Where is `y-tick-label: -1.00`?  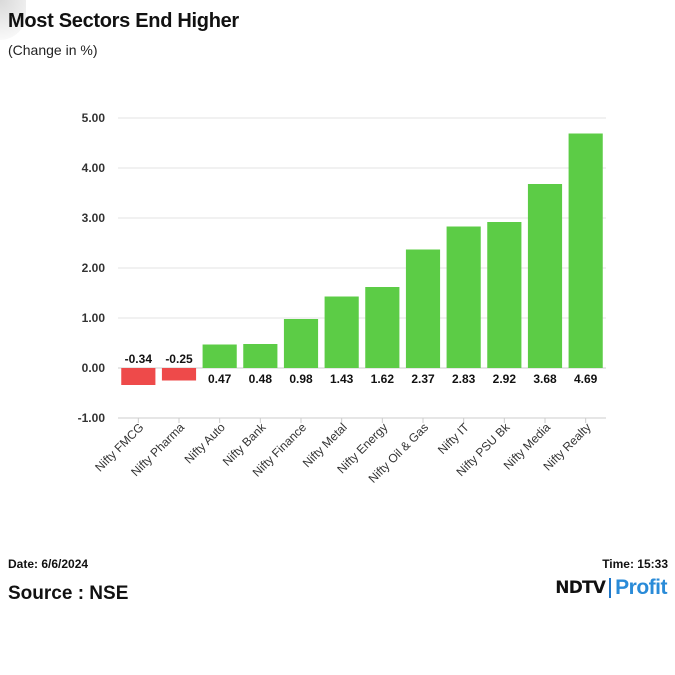 y-tick-label: -1.00 is located at coordinates (92, 418).